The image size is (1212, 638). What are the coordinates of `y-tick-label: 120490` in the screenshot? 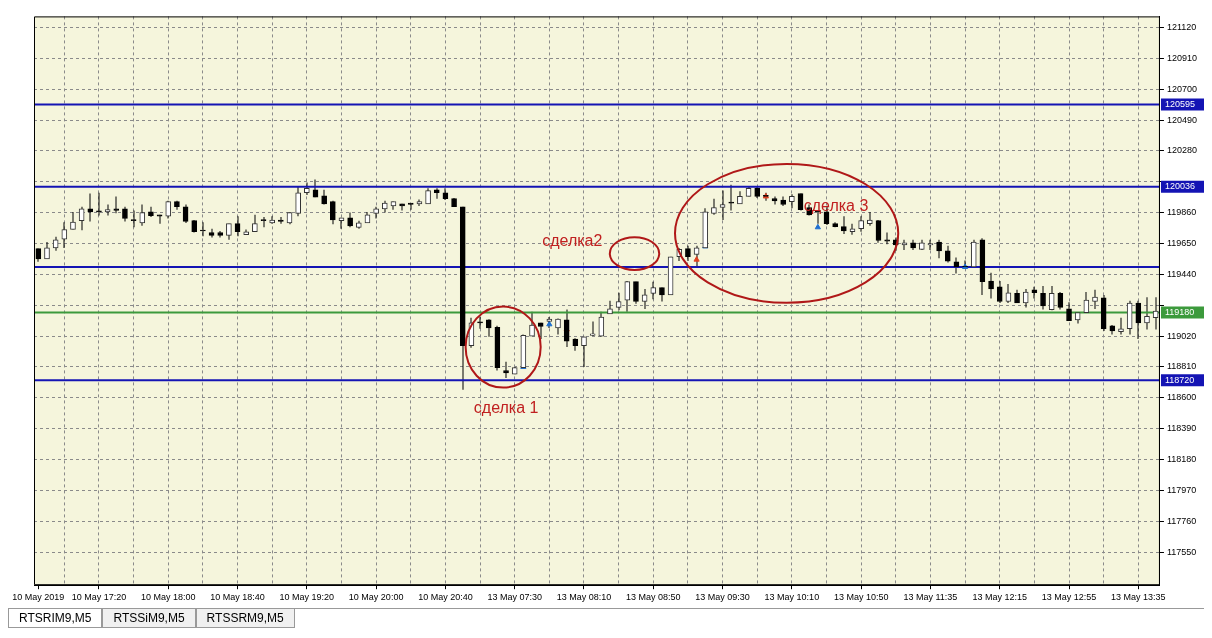 It's located at (1182, 119).